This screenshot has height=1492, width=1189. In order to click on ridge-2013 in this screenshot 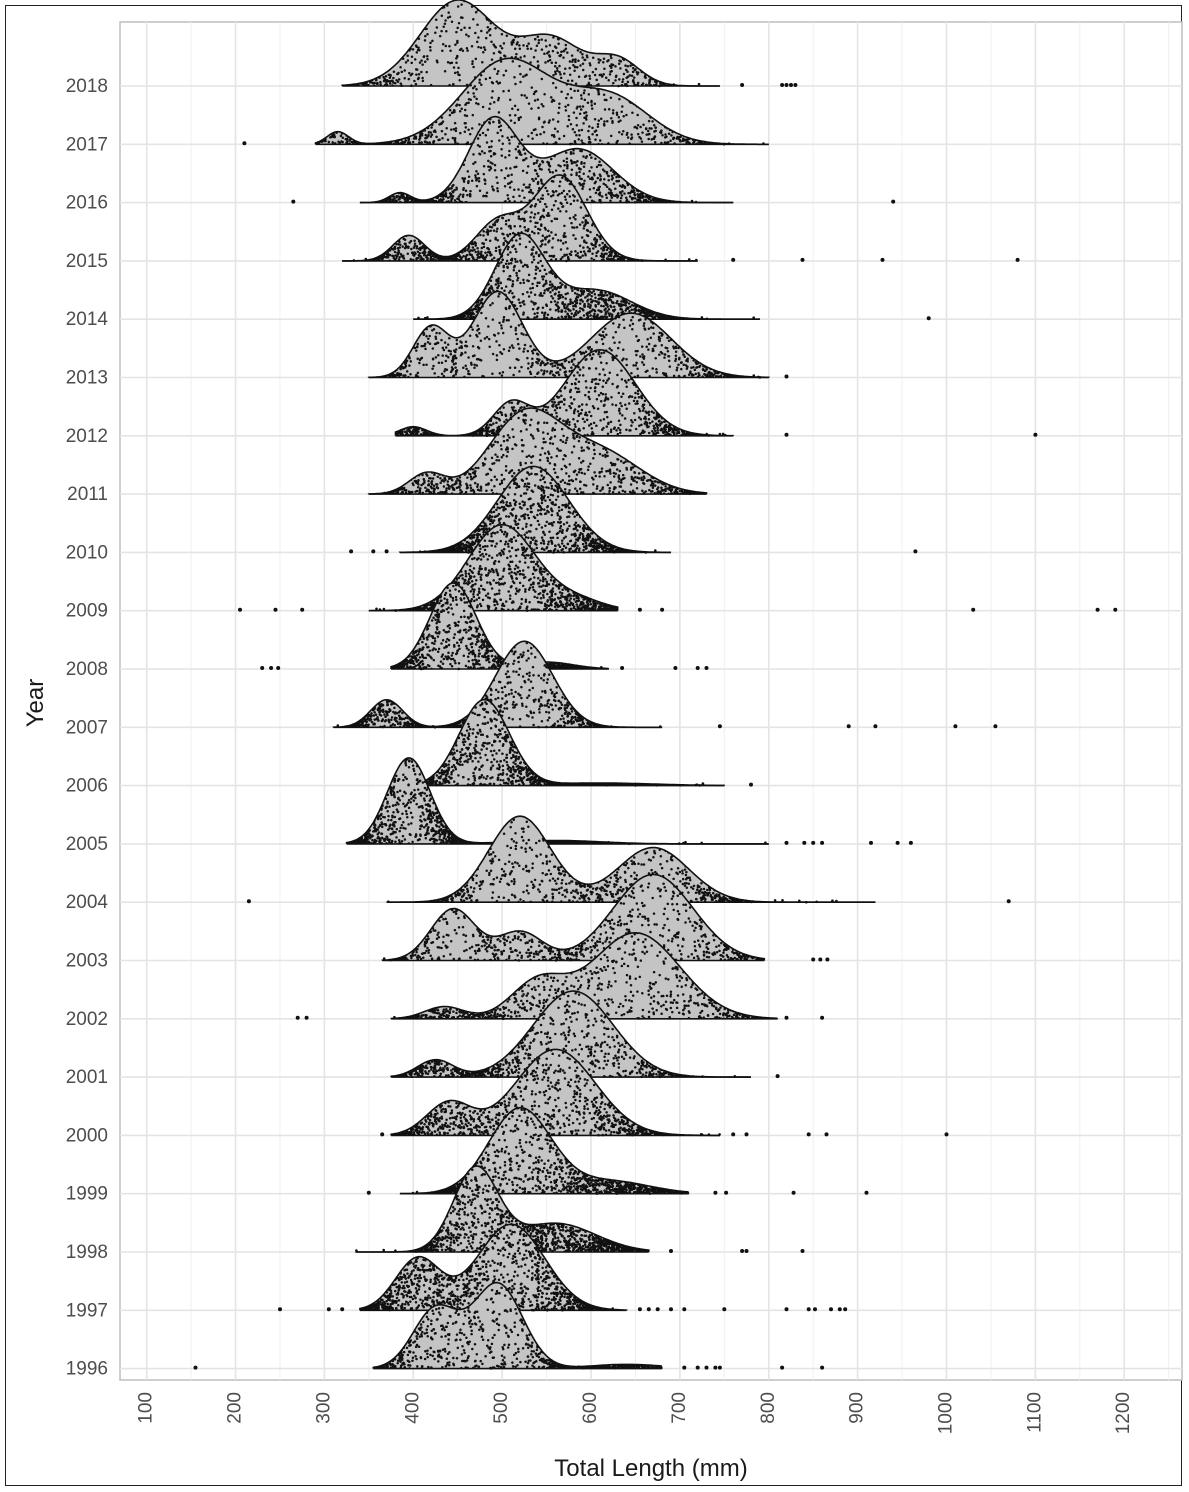, I will do `click(578, 334)`.